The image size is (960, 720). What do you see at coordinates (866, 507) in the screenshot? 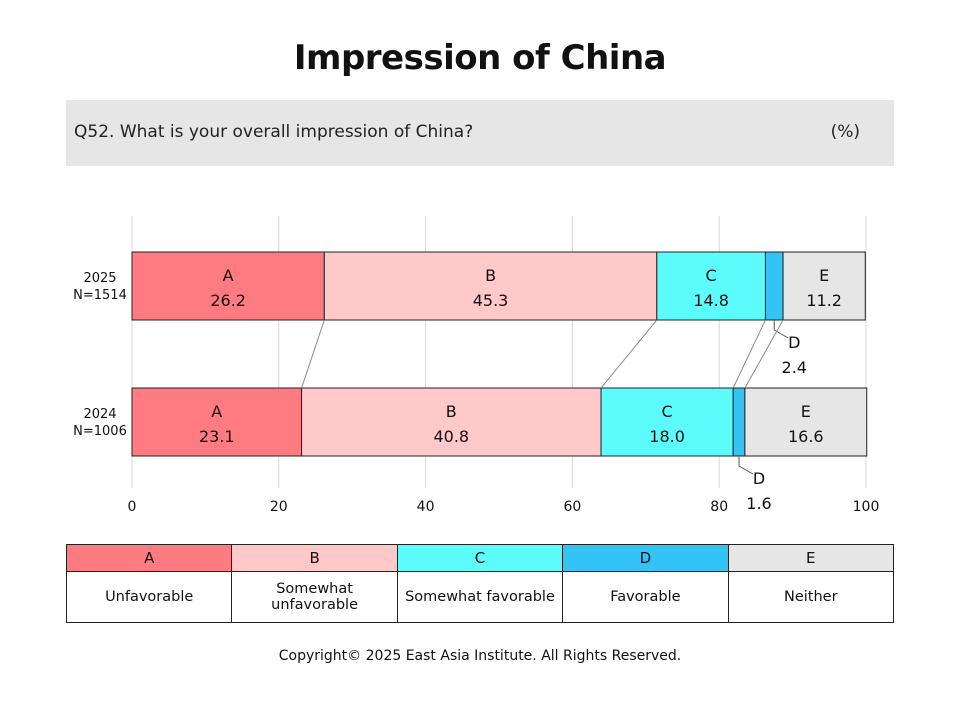
I see `x-tick-label: 100` at bounding box center [866, 507].